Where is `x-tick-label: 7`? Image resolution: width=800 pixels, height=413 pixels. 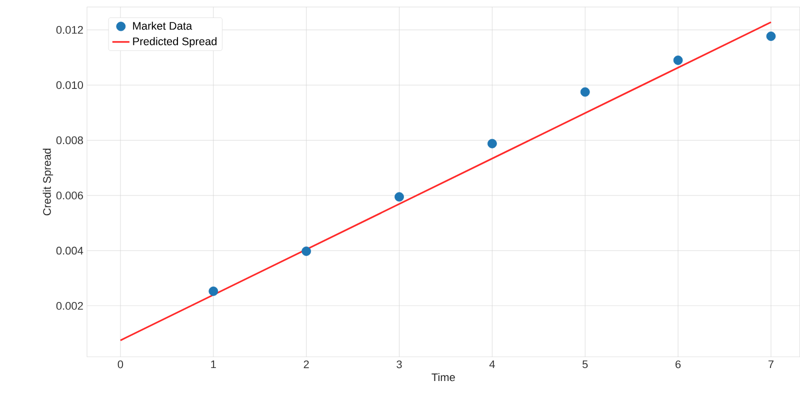
x-tick-label: 7 is located at coordinates (771, 364).